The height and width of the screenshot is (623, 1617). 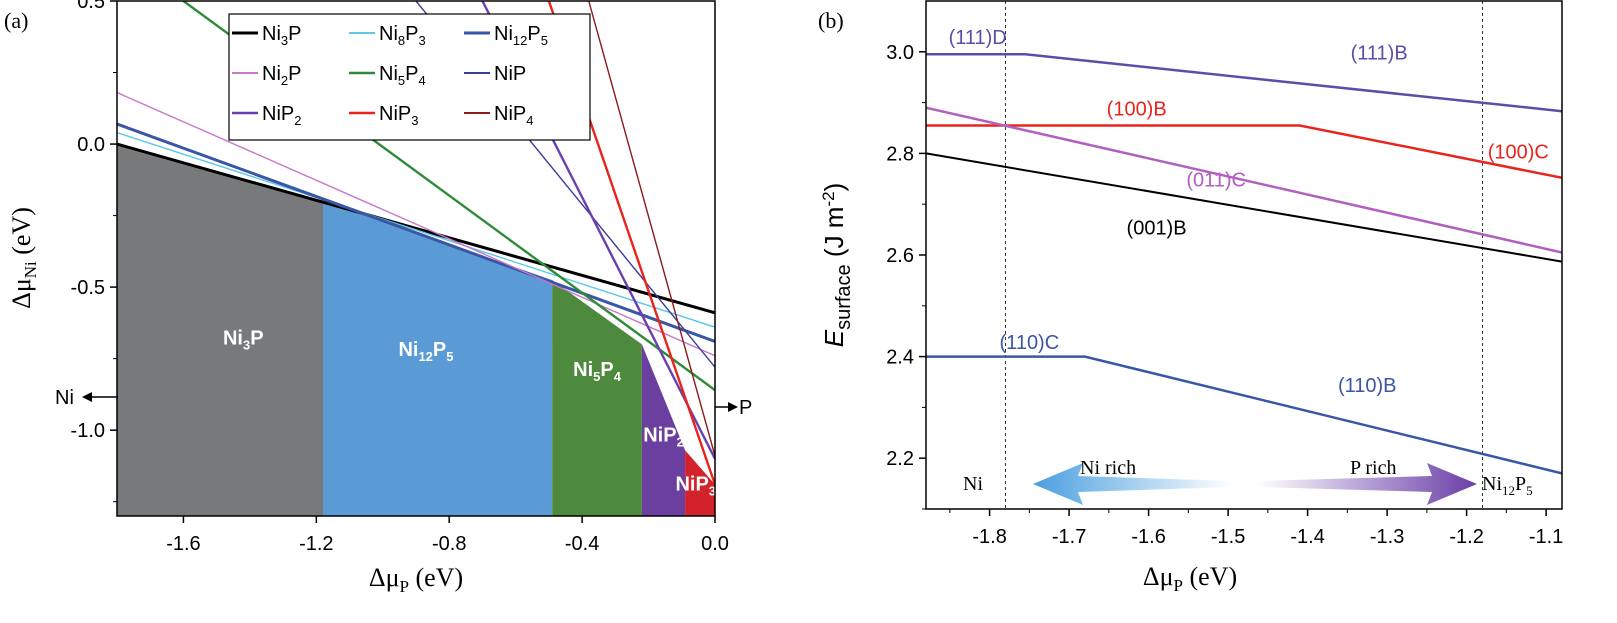 What do you see at coordinates (989, 537) in the screenshot?
I see `x-tick-label-b: -1.8` at bounding box center [989, 537].